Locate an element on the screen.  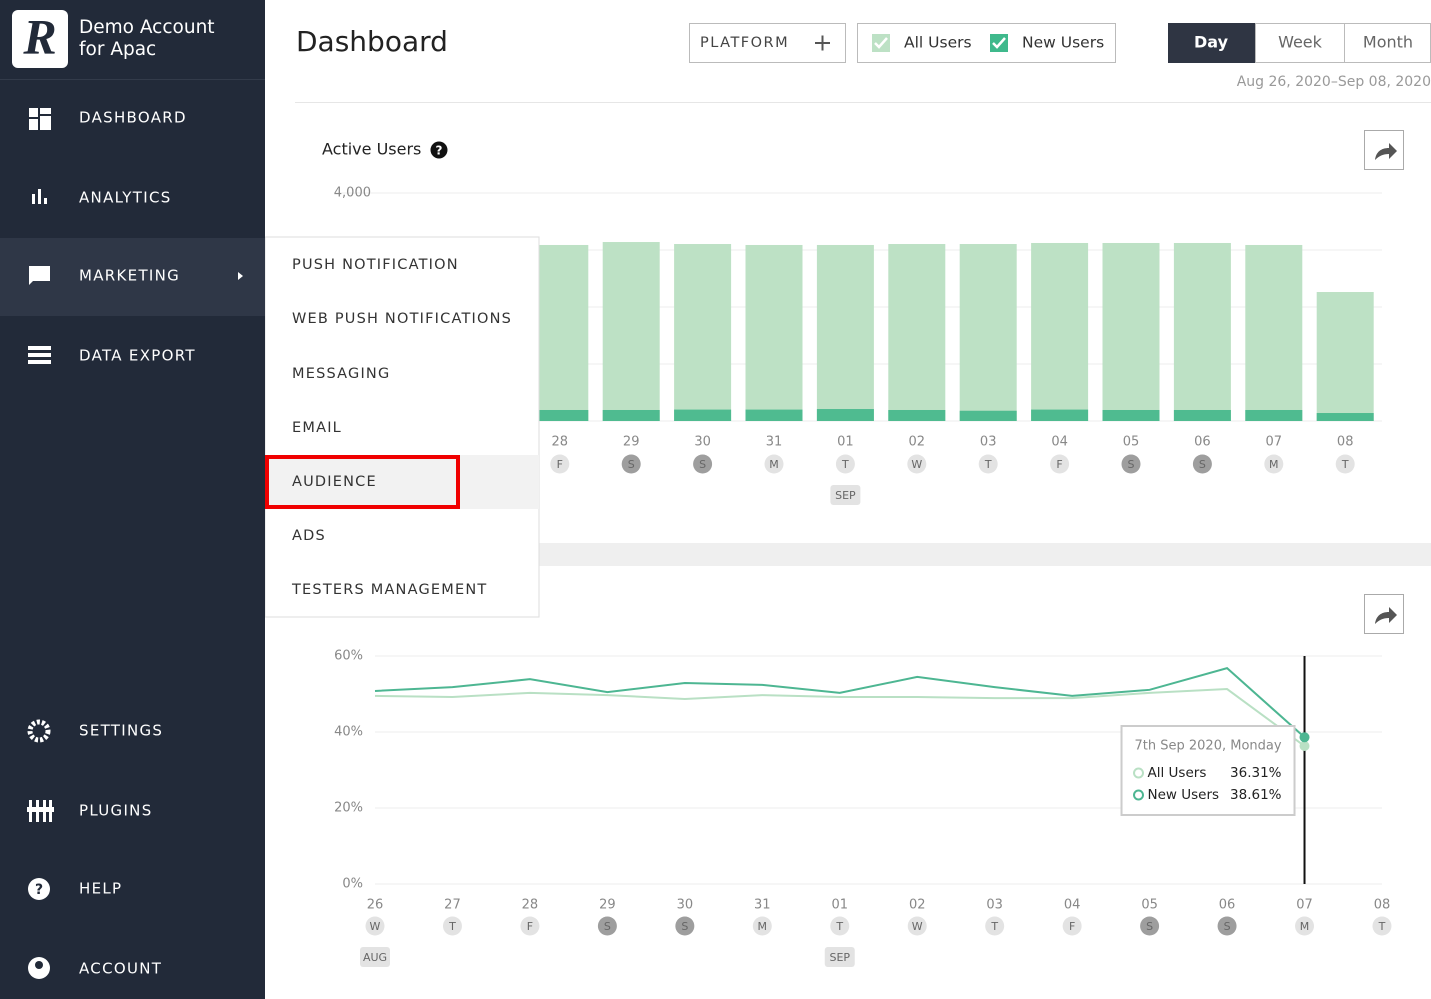
nav-item: DATA EXPORT is located at coordinates (137, 356).